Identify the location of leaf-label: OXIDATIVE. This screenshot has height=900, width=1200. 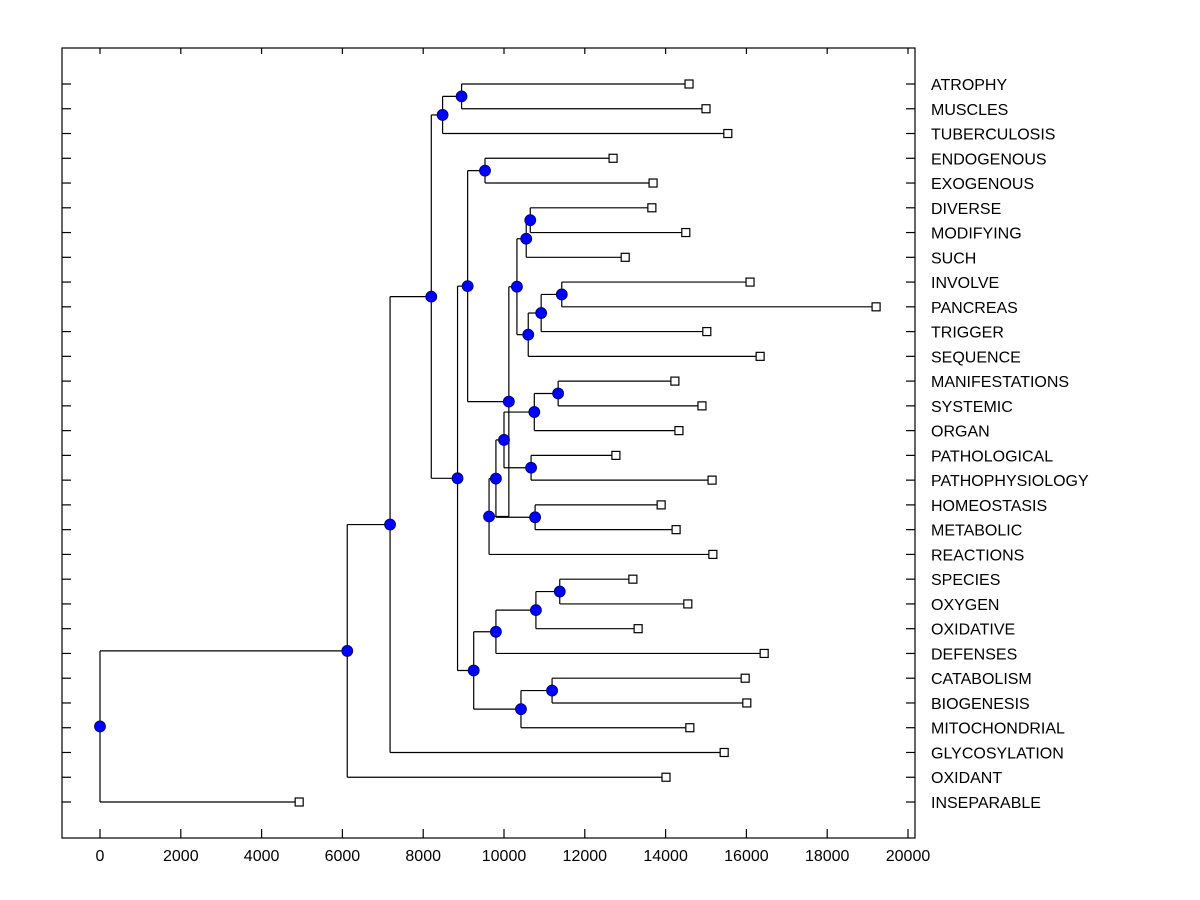
(973, 630).